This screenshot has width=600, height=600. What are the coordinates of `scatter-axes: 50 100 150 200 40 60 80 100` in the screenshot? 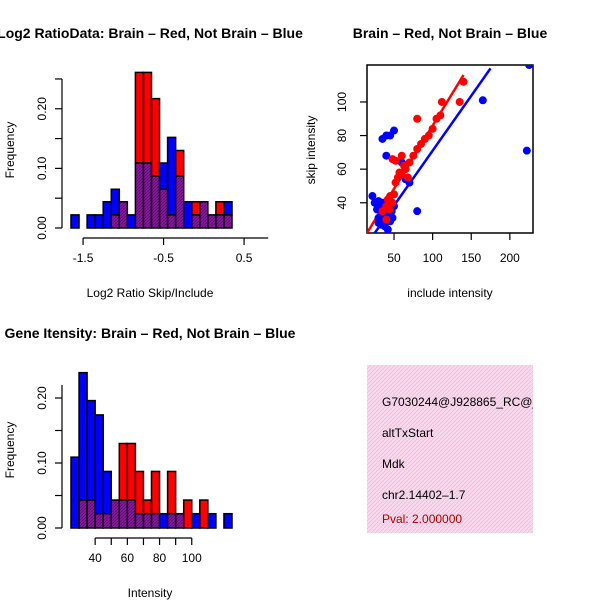 It's located at (427, 178).